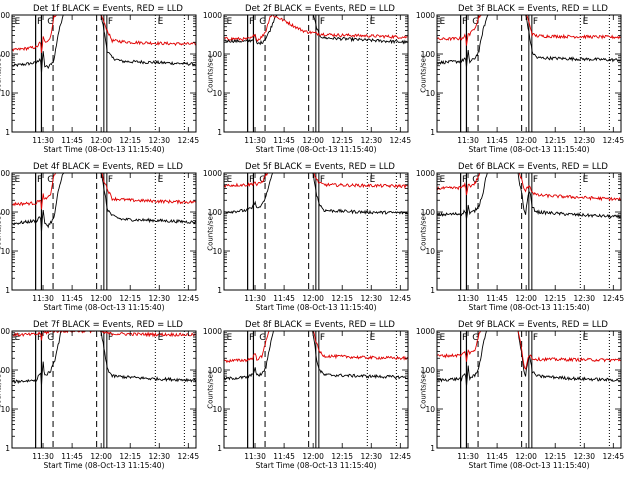 The height and width of the screenshot is (480, 640). Describe the element at coordinates (533, 167) in the screenshot. I see `panel-title: Det 6f BLACK = Events, RED = LLD` at that location.